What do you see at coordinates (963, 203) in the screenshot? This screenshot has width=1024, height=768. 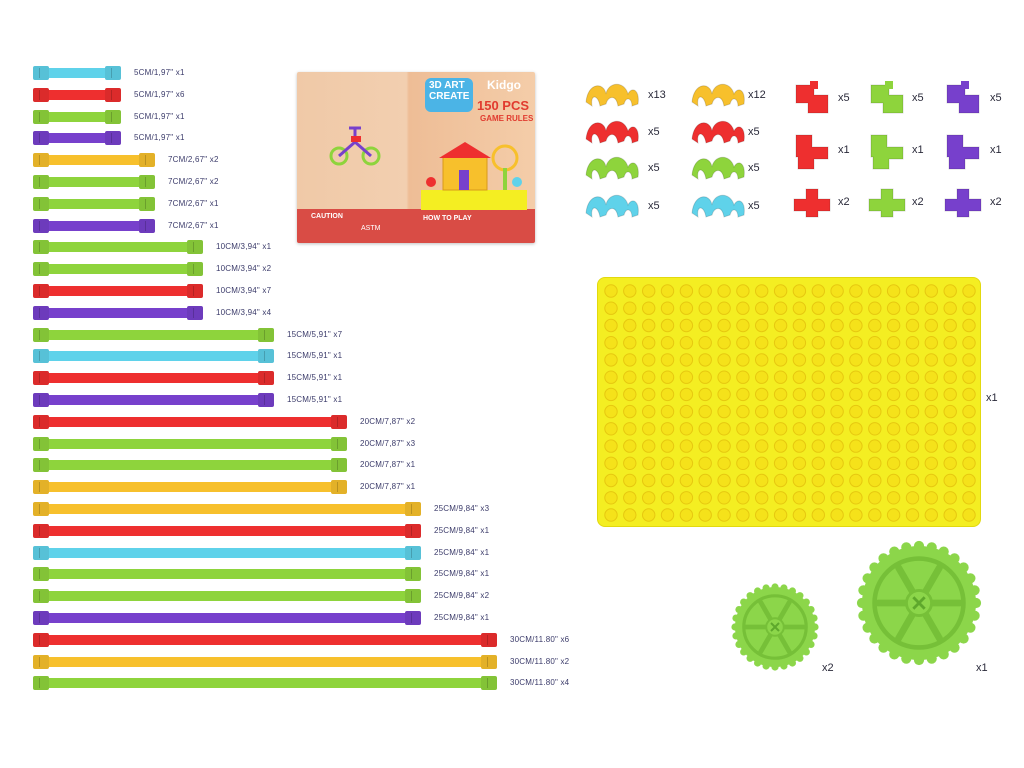 I see `cross-connector` at bounding box center [963, 203].